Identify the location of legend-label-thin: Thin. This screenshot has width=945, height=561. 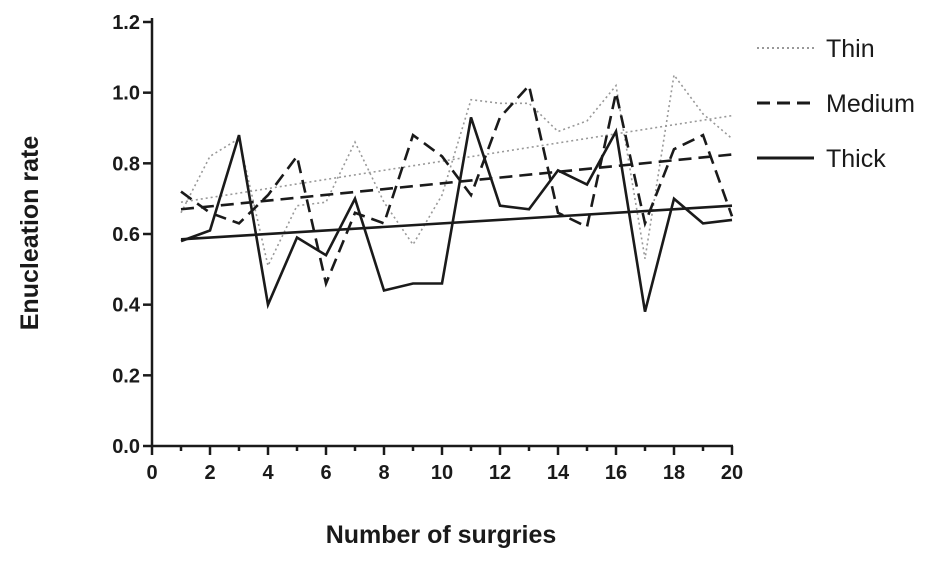
(850, 49).